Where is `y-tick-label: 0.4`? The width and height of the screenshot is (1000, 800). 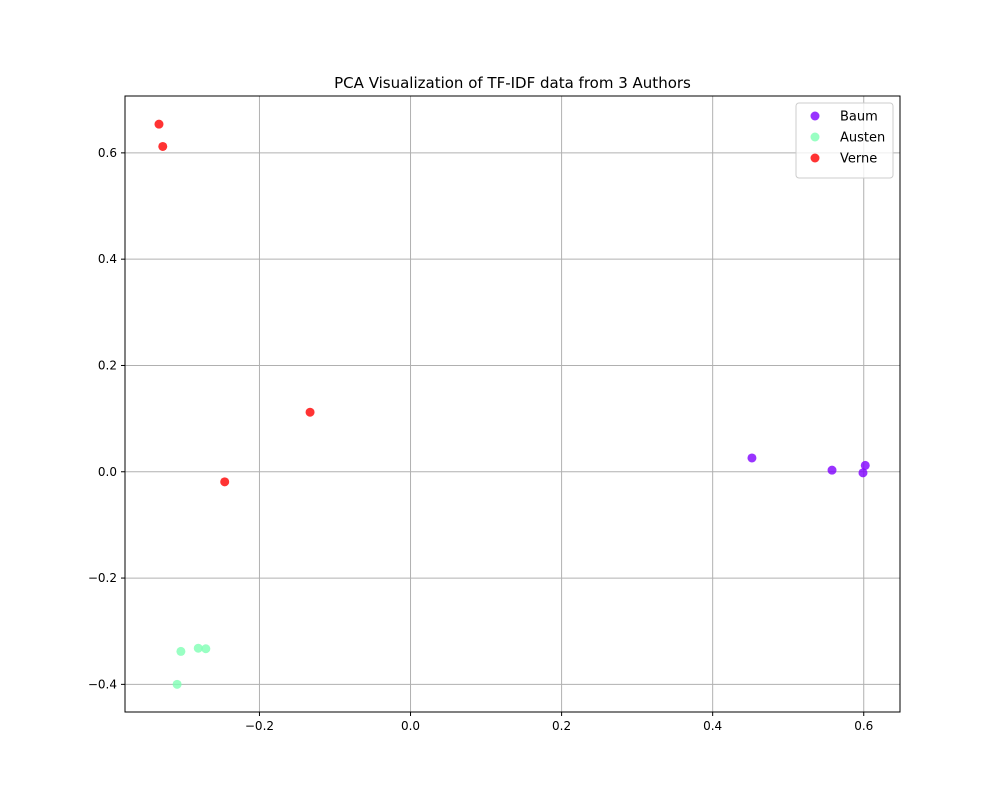 y-tick-label: 0.4 is located at coordinates (107, 259).